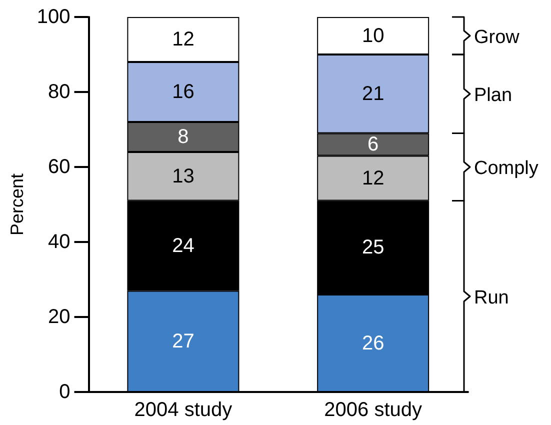 The width and height of the screenshot is (551, 425). What do you see at coordinates (183, 176) in the screenshot?
I see `data-label: 13` at bounding box center [183, 176].